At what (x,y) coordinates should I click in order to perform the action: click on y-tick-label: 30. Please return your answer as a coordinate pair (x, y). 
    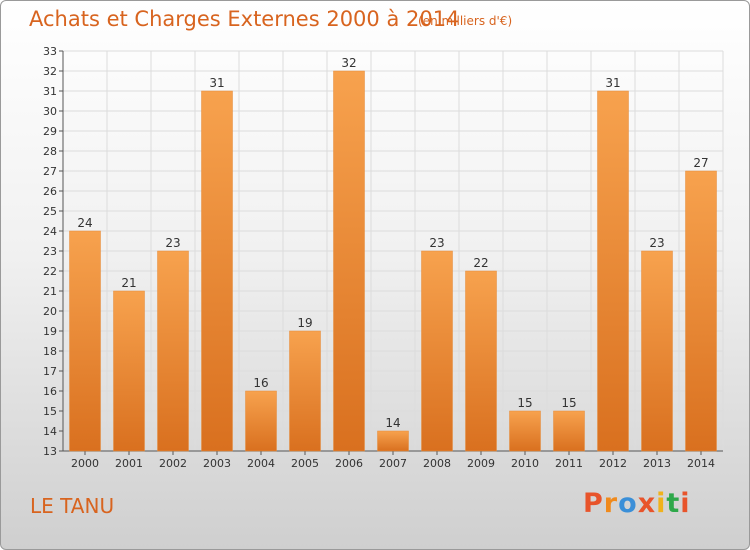
    Looking at the image, I should click on (50, 111).